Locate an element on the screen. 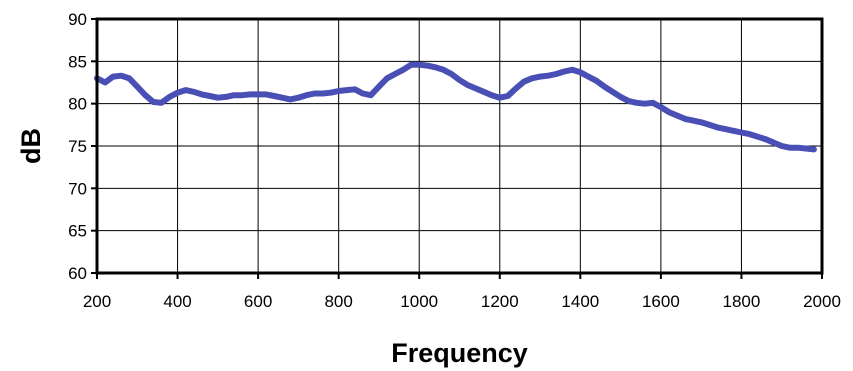  x-tick-label: 800 is located at coordinates (338, 301).